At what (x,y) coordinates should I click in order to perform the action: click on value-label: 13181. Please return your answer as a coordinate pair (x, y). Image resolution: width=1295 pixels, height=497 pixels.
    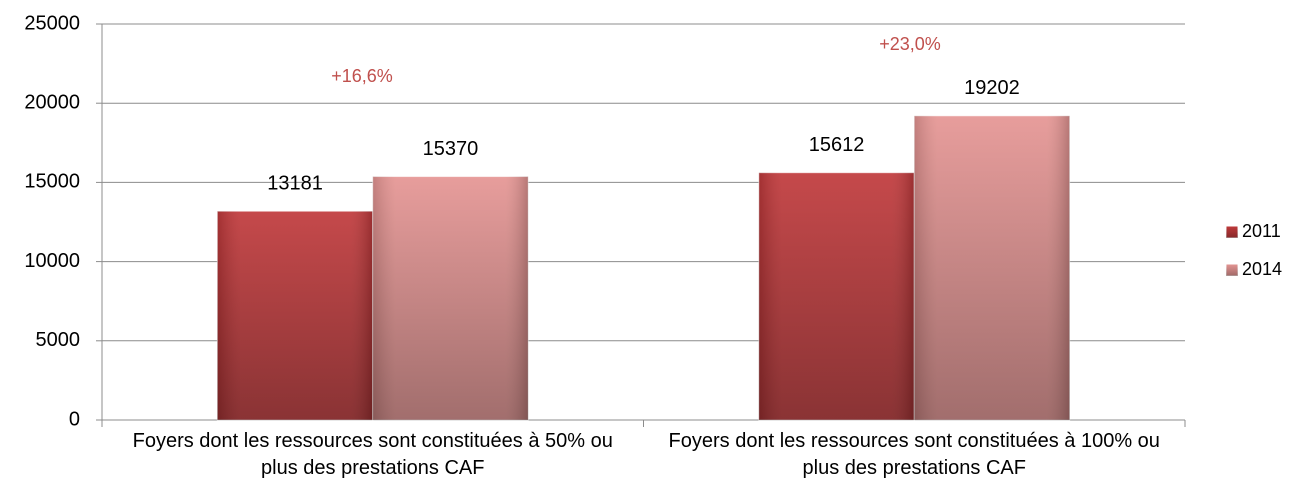
    Looking at the image, I should click on (295, 183).